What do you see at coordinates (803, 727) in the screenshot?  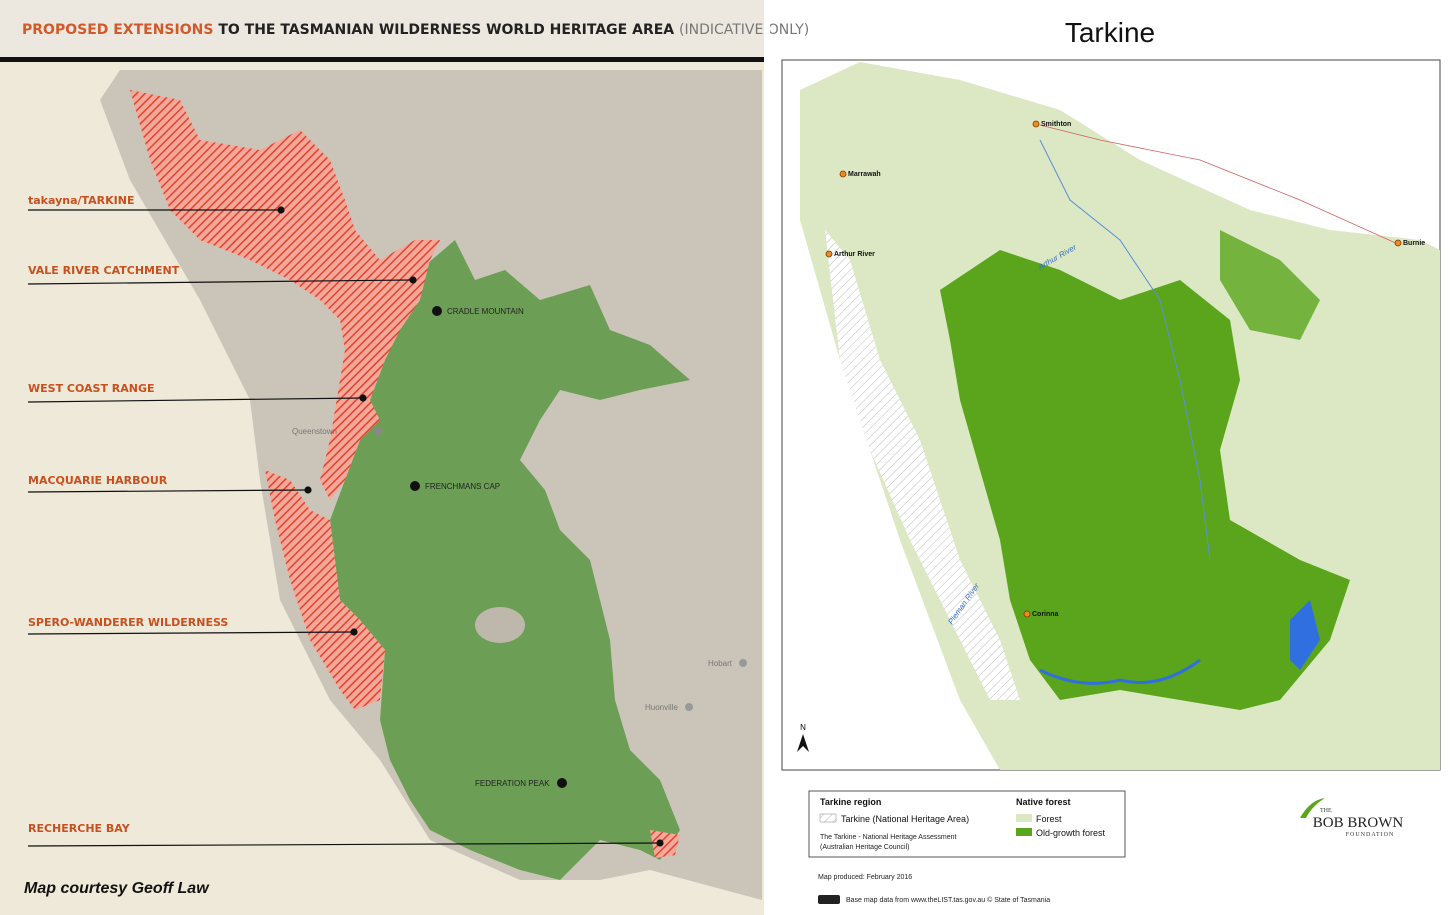 I see `north-label: N` at bounding box center [803, 727].